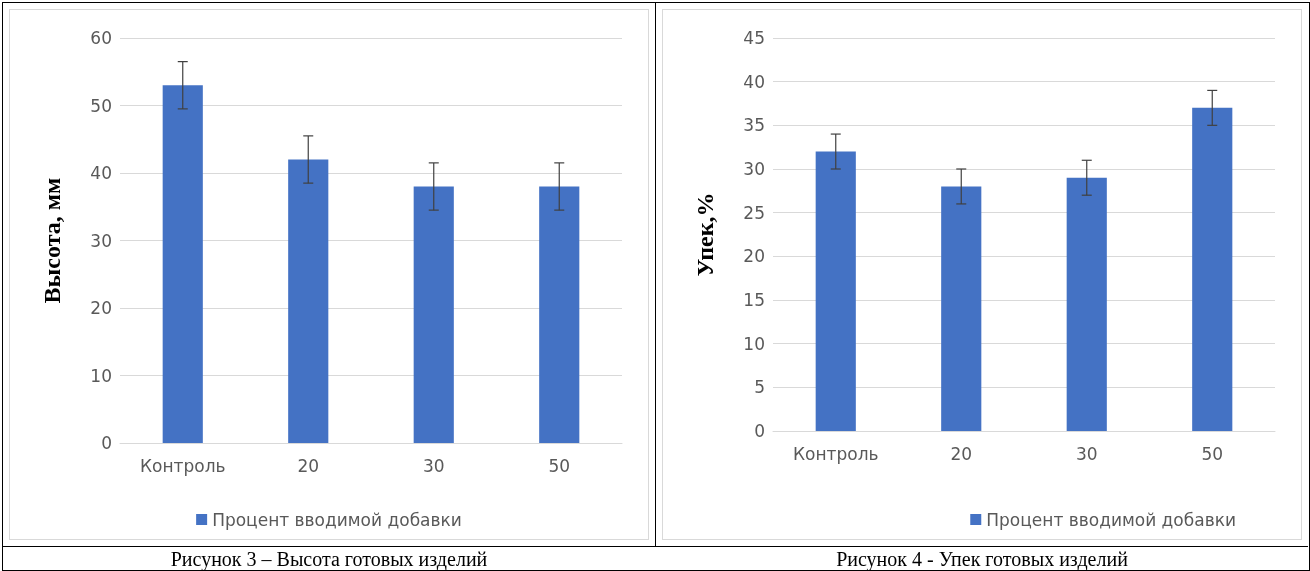  I want to click on text: Рисунок 4 - Упек готовых изделий, so click(982, 559).